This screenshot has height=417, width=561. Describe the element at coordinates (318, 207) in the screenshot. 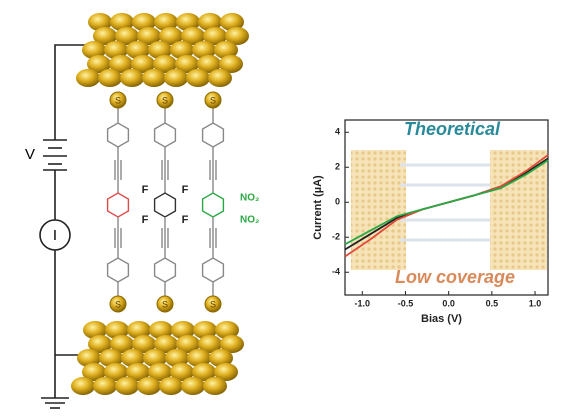

I see `y-axis-label: Current (µA)` at that location.